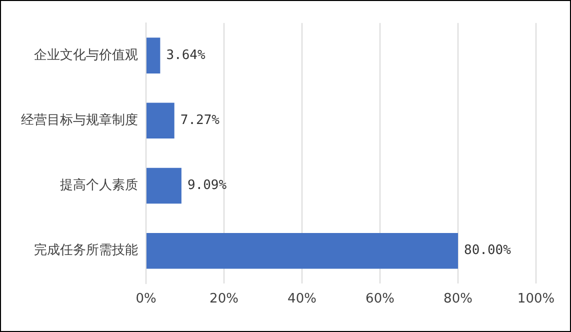  I want to click on data-label: 7.27%, so click(200, 120).